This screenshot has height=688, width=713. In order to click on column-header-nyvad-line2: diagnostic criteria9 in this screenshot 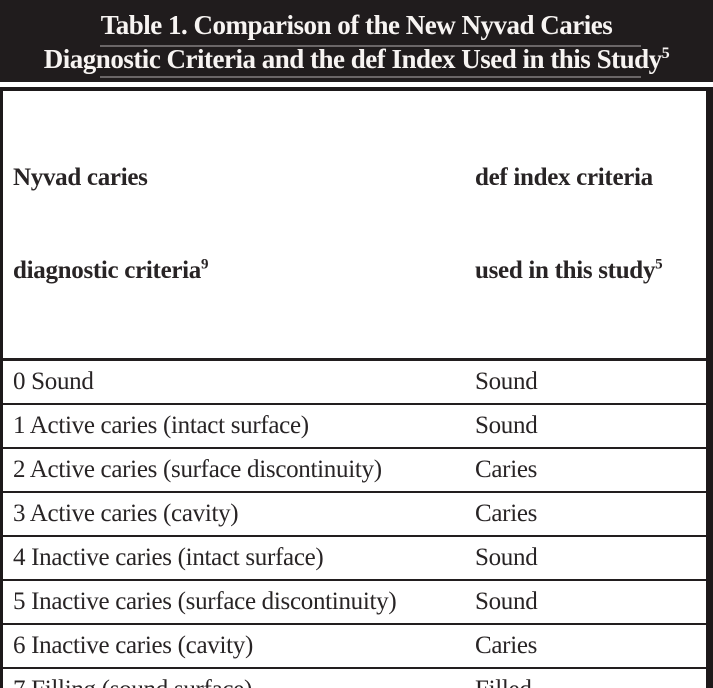, I will do `click(239, 270)`.